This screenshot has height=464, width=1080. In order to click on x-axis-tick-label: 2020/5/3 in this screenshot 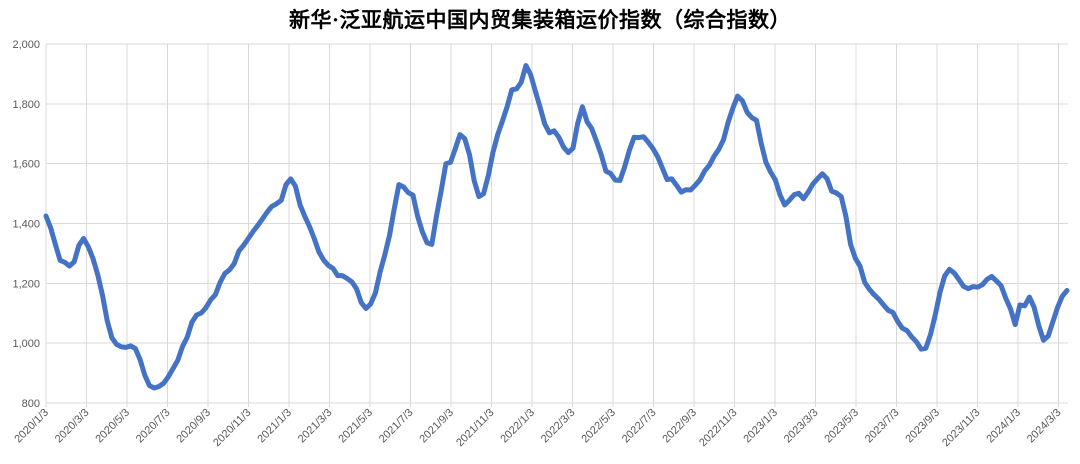, I will do `click(112, 426)`.